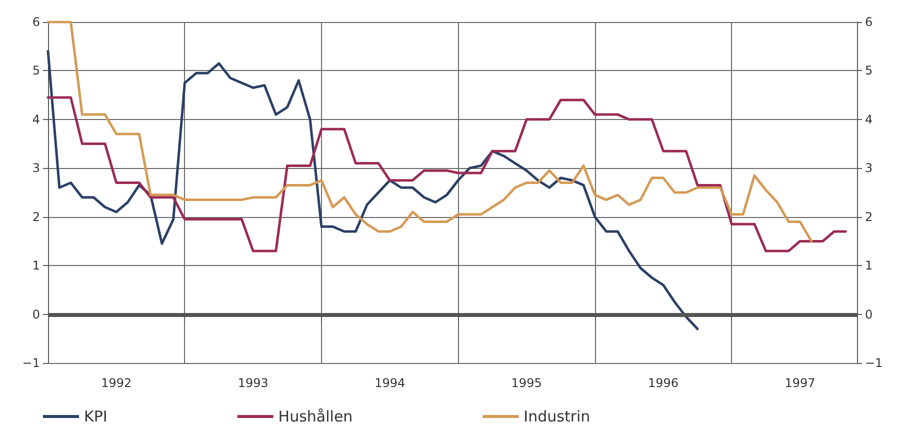  I want to click on y2-tick-label: 4, so click(869, 119).